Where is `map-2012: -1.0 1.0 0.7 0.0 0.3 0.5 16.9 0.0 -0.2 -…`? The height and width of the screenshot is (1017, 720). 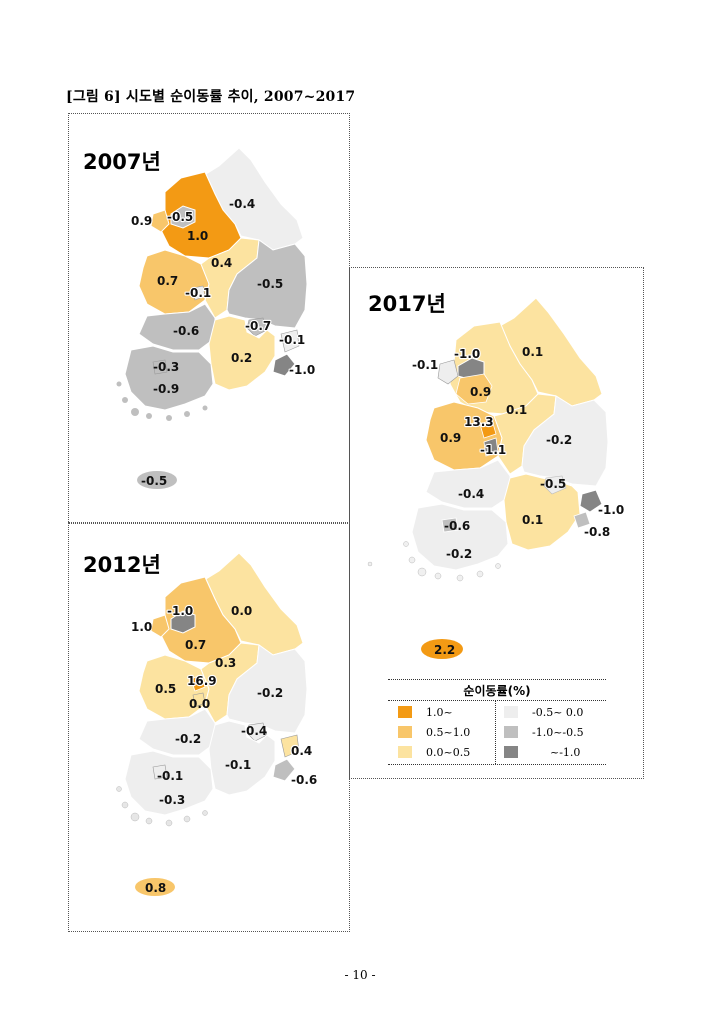 map-2012: -1.0 1.0 0.7 0.0 0.3 0.5 16.9 0.0 -0.2 -… is located at coordinates (217, 724).